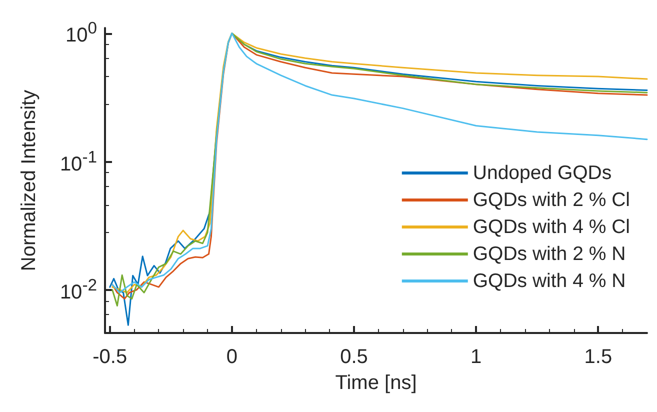  What do you see at coordinates (551, 227) in the screenshot?
I see `legend-label: GQDs with 4 % Cl` at bounding box center [551, 227].